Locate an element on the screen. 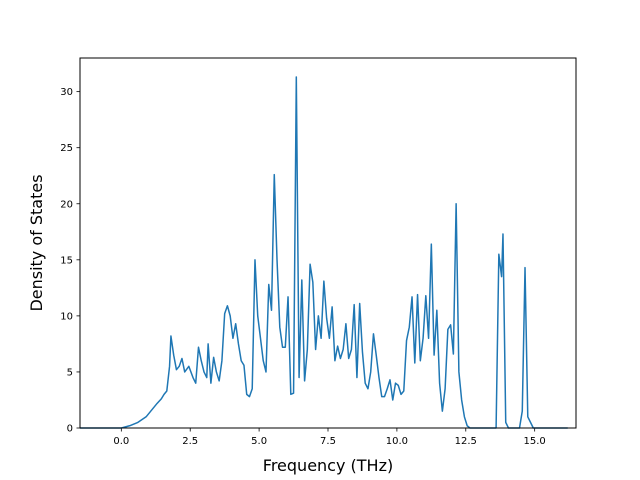 The height and width of the screenshot is (480, 640). y-tick-label: 20 is located at coordinates (66, 204).